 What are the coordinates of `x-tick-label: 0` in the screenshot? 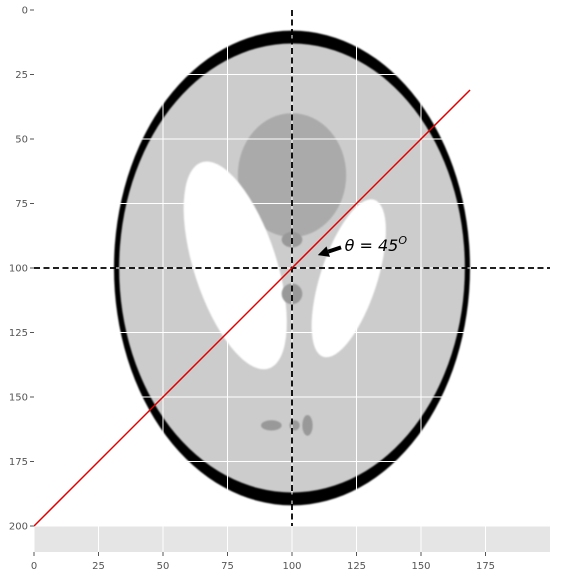 It's located at (34, 566).